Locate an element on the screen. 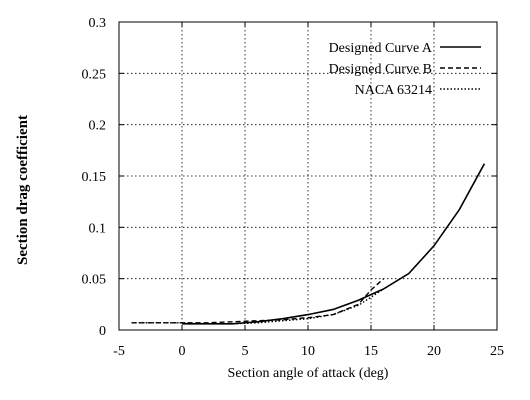  y-tick-label: 0.2 is located at coordinates (98, 126).